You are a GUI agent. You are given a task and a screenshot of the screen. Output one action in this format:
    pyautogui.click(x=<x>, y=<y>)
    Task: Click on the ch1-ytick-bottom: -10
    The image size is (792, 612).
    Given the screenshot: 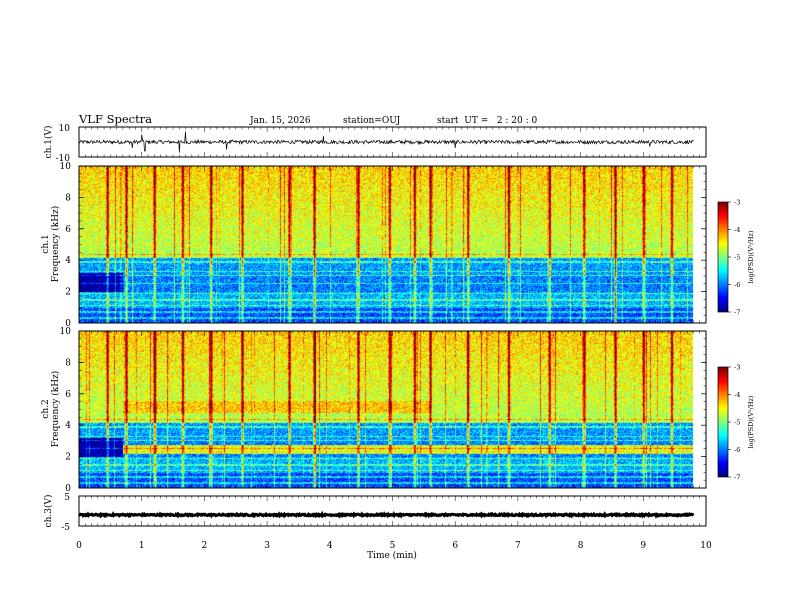 What is the action you would take?
    pyautogui.click(x=63, y=159)
    